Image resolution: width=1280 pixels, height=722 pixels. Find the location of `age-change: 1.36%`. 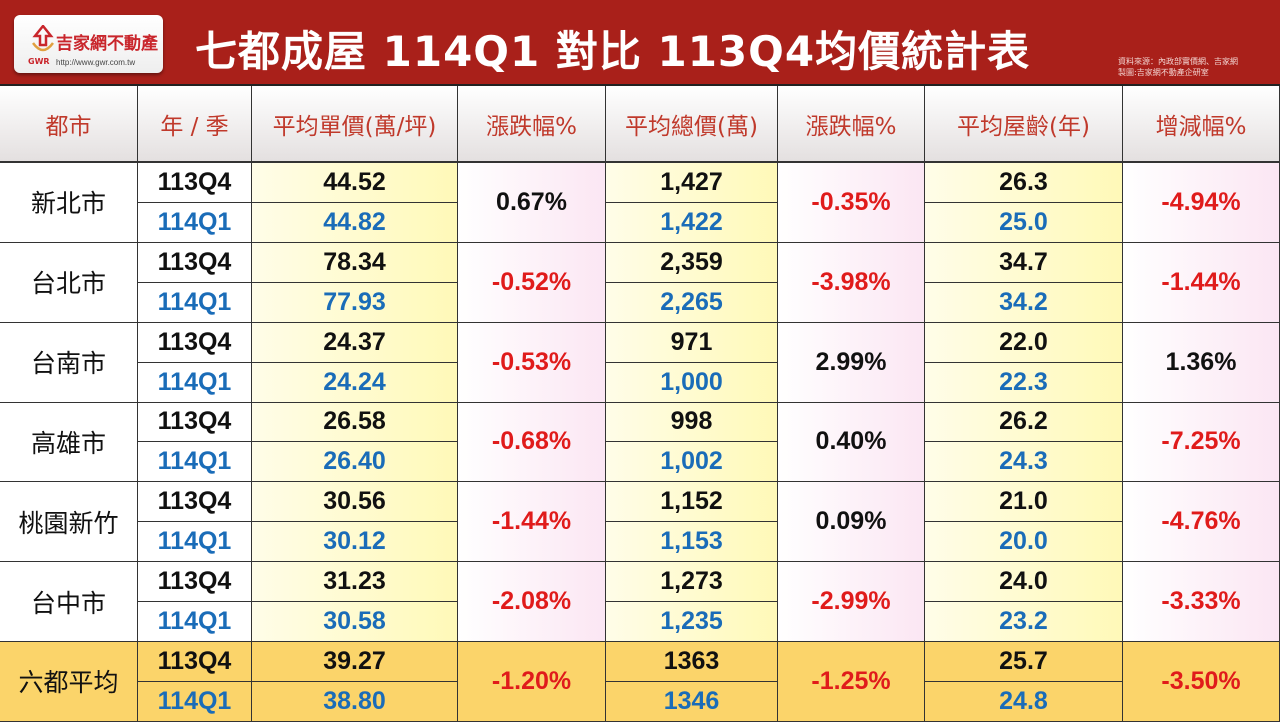

age-change: 1.36% is located at coordinates (1201, 362).